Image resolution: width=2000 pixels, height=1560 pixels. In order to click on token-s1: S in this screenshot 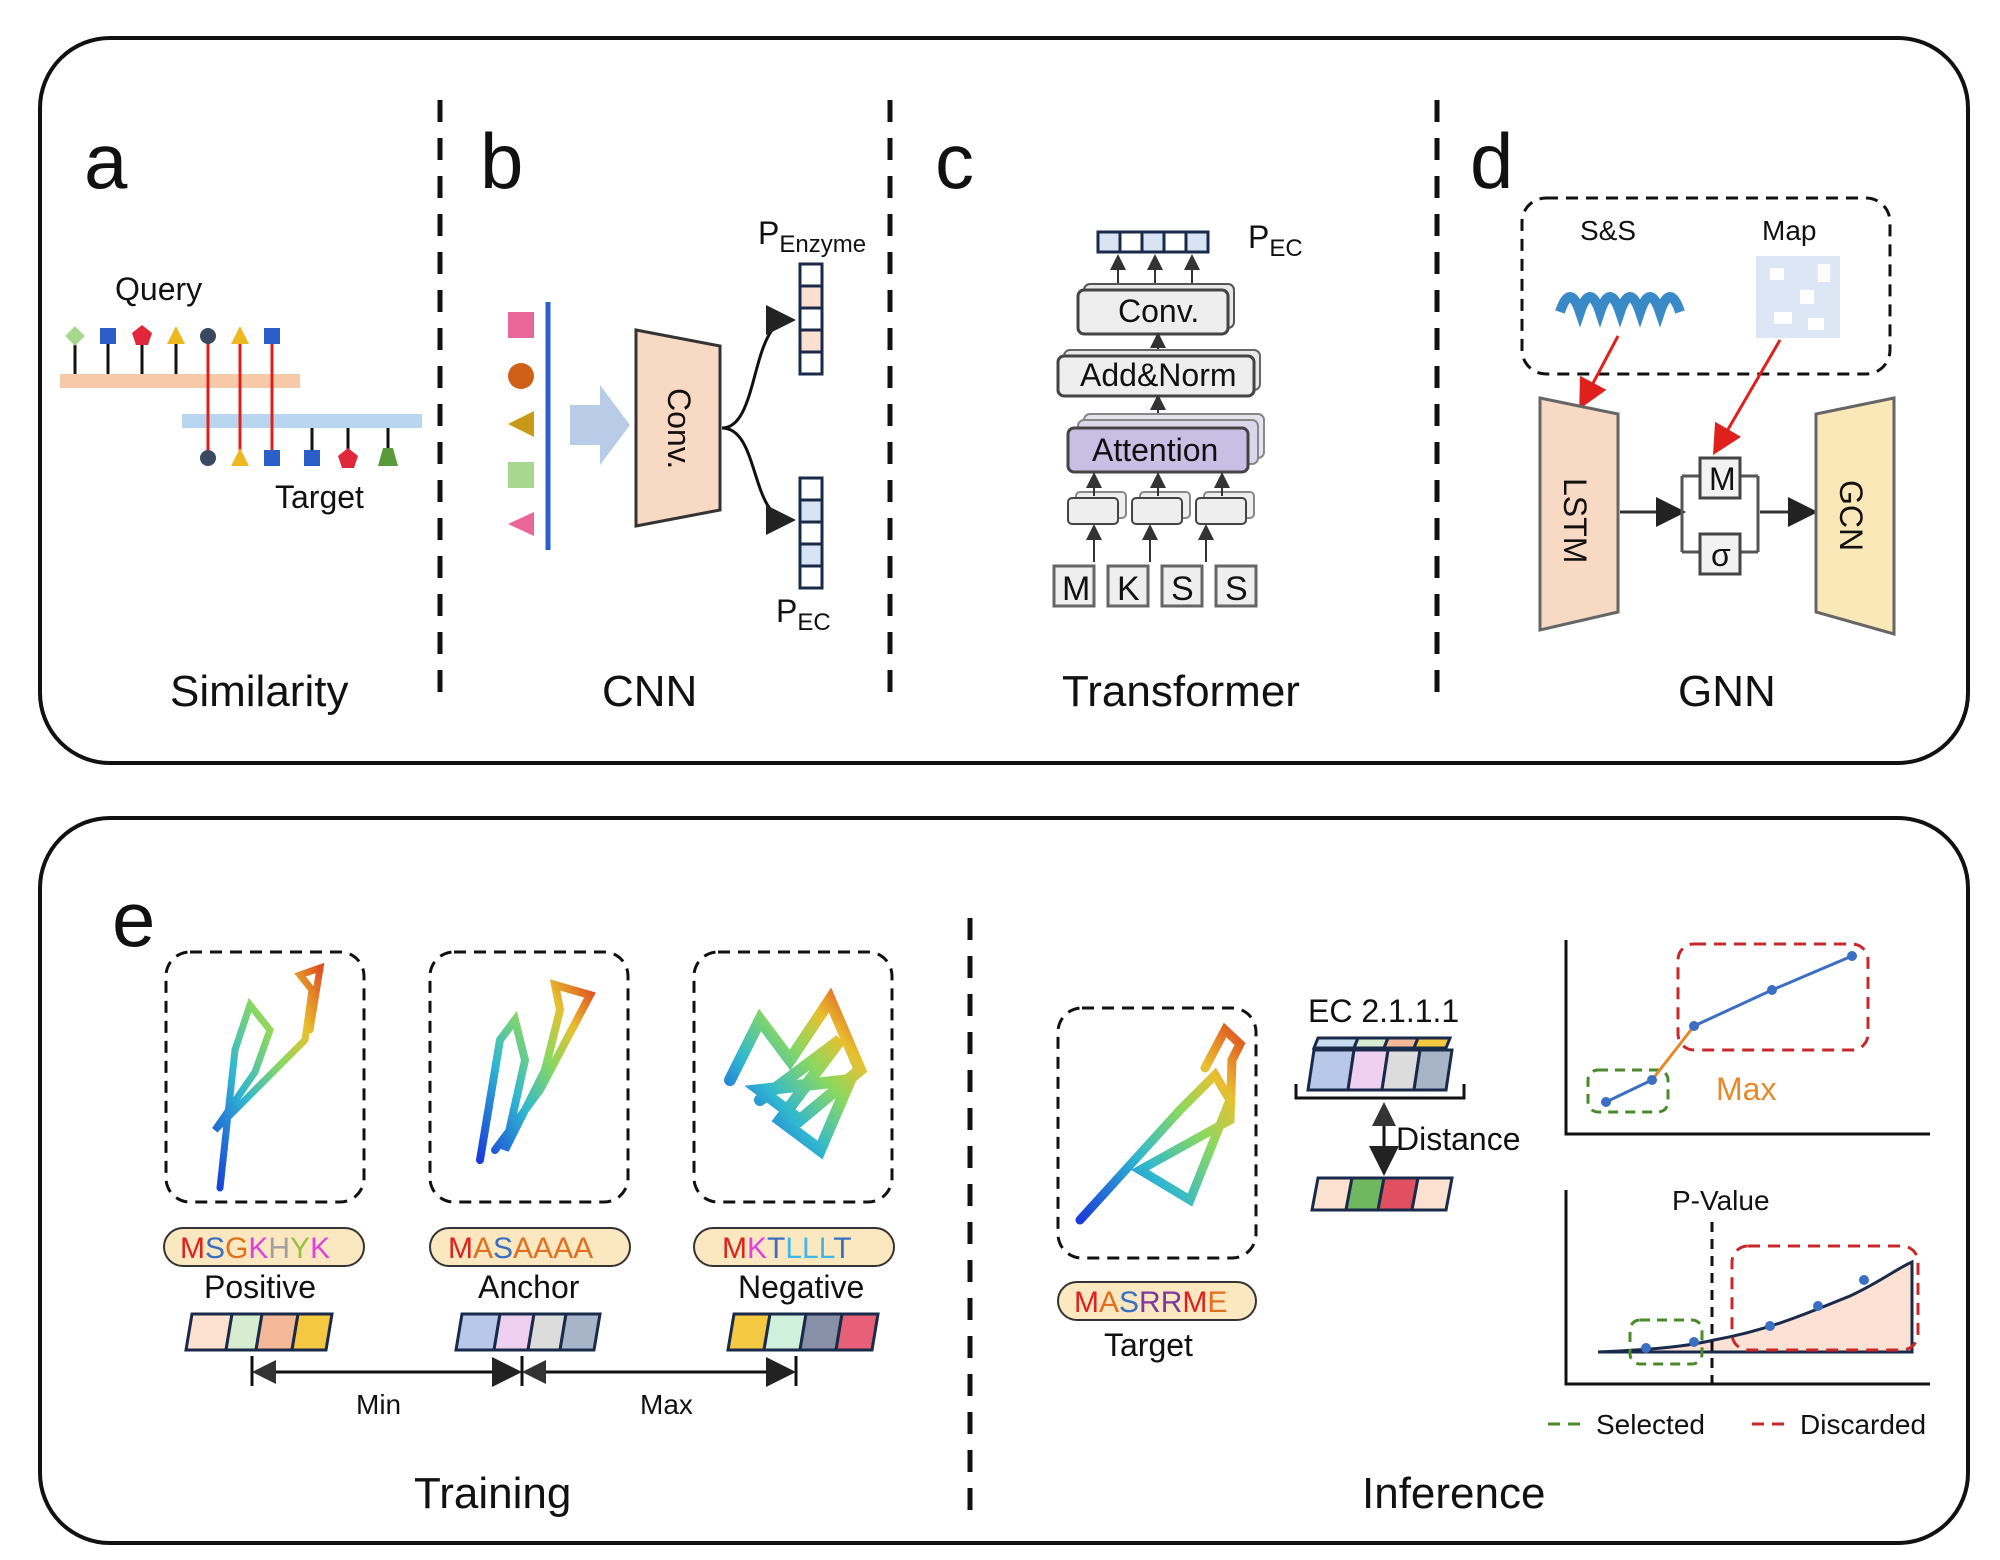, I will do `click(1182, 589)`.